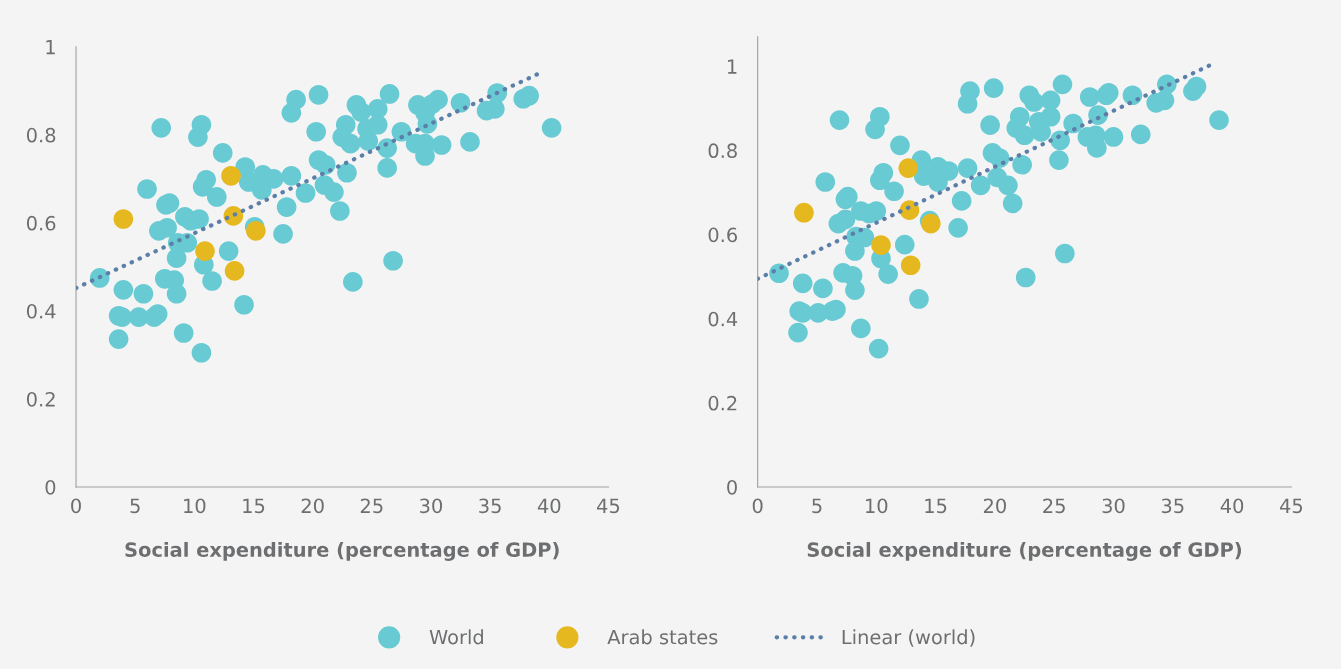 This screenshot has width=1341, height=669. Describe the element at coordinates (662, 637) in the screenshot. I see `legend-label: Arab states` at that location.